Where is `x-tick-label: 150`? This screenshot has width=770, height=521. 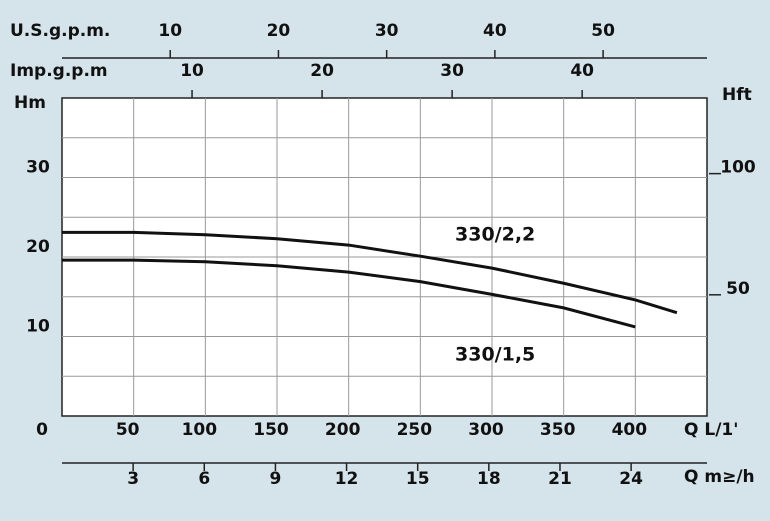 x-tick-label: 150 is located at coordinates (271, 430).